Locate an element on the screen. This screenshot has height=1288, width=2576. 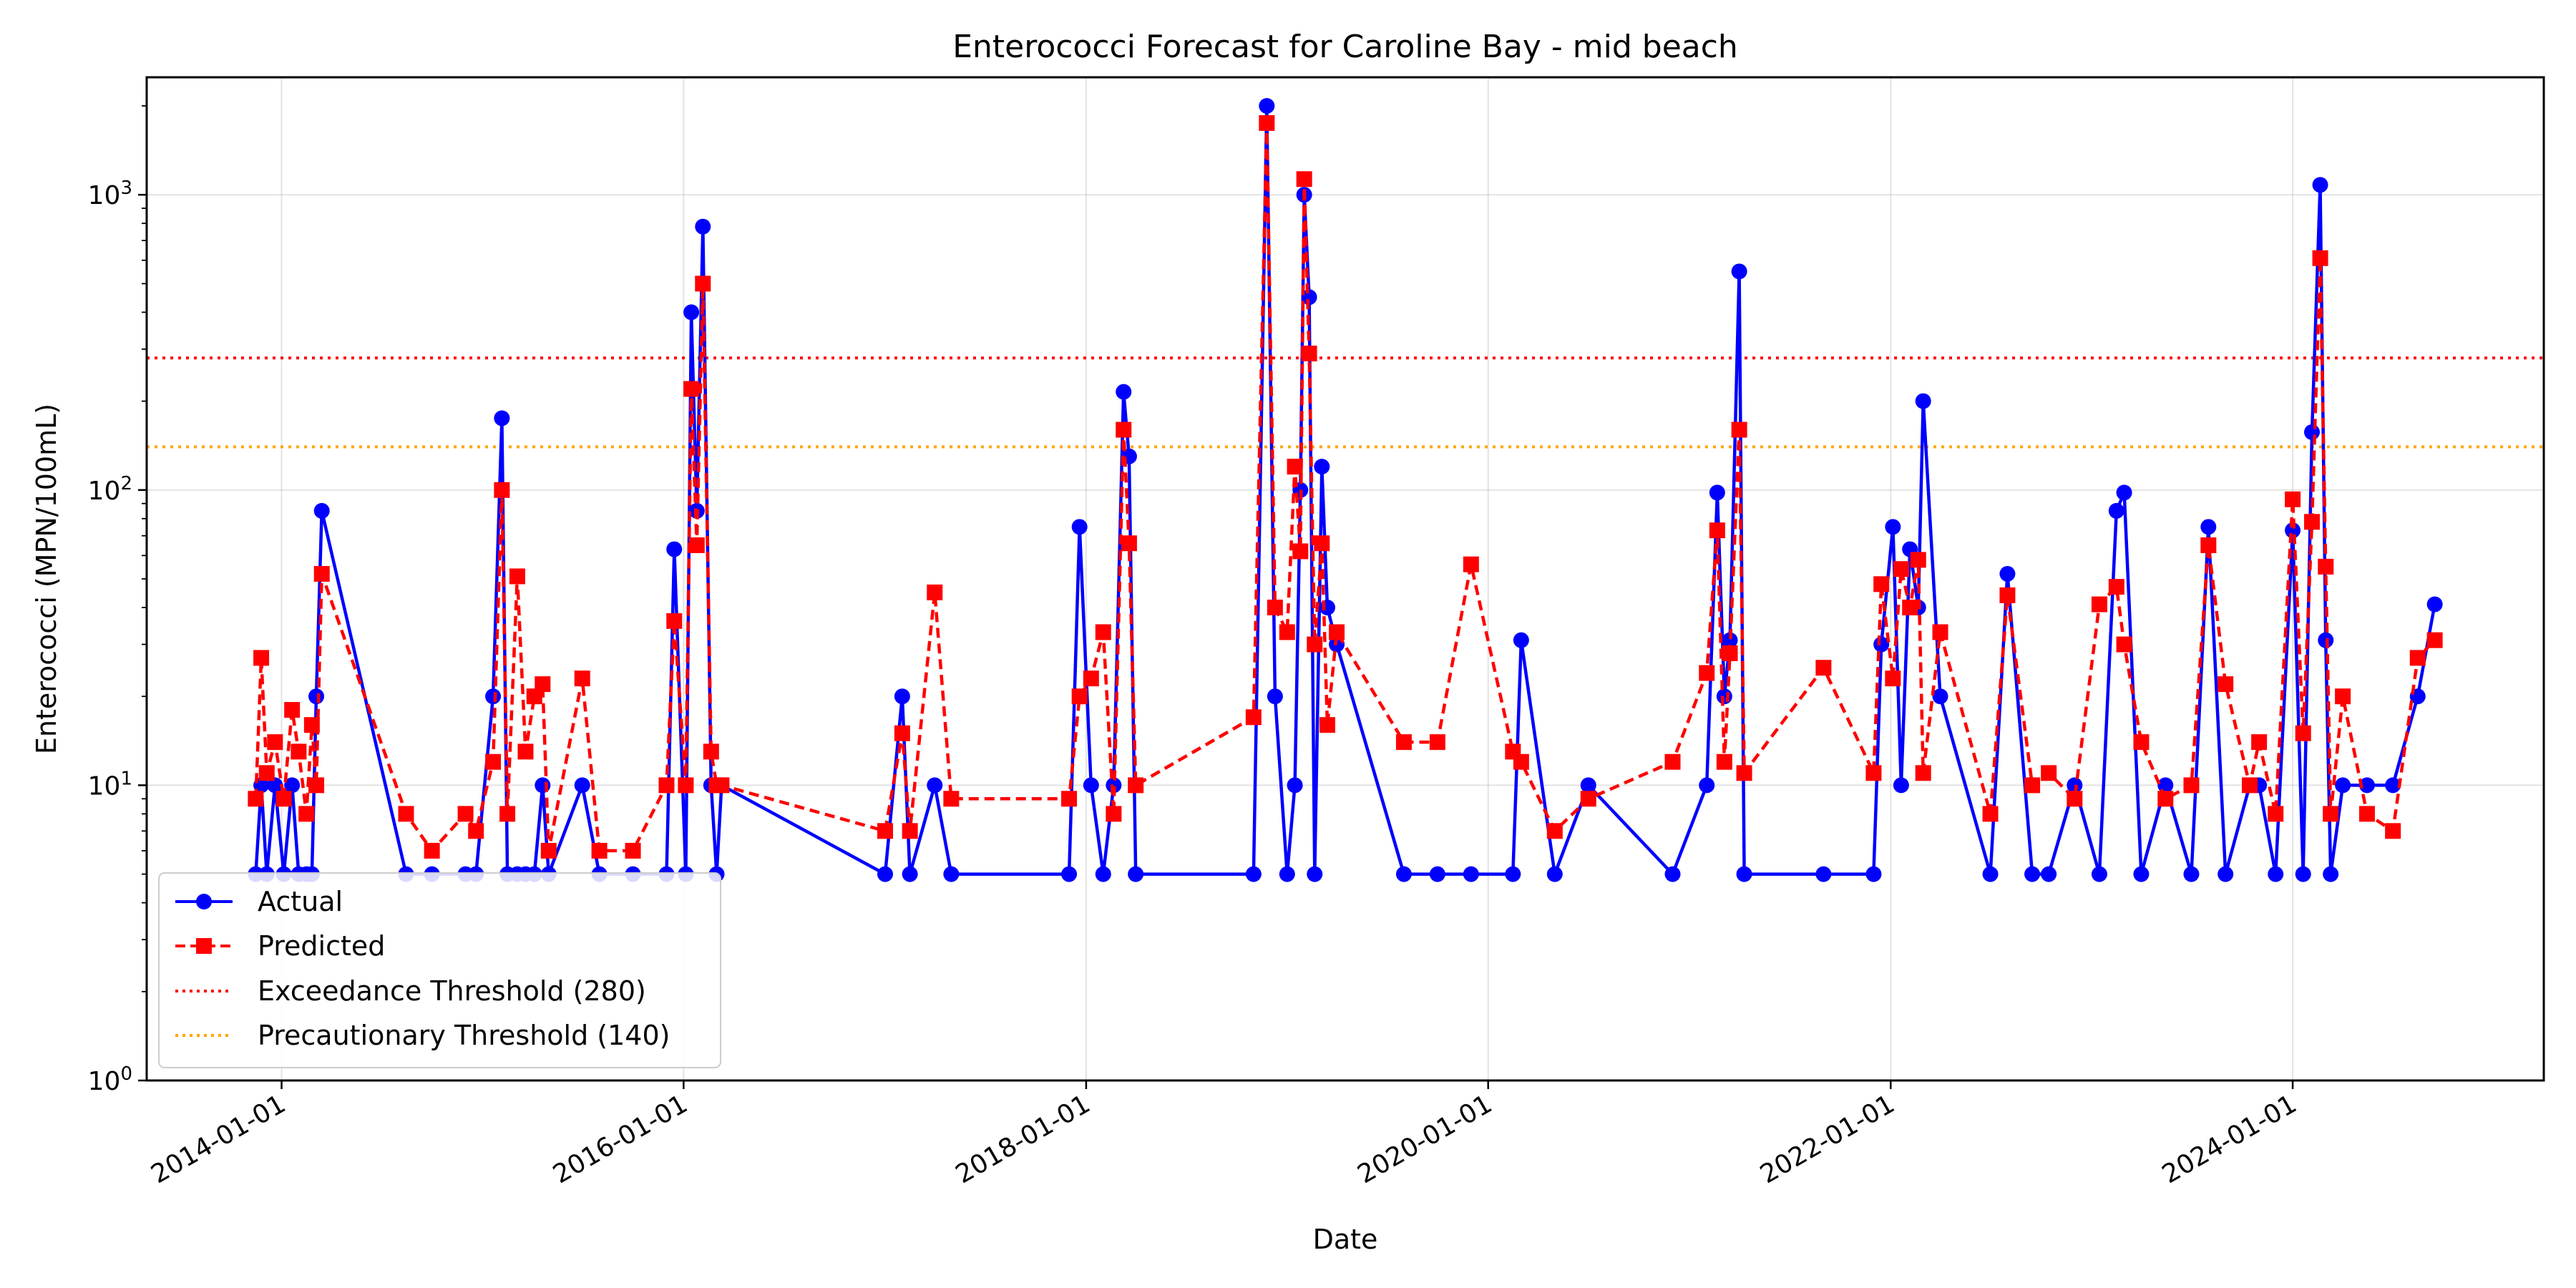
legend-label-actual: Actual is located at coordinates (300, 901).